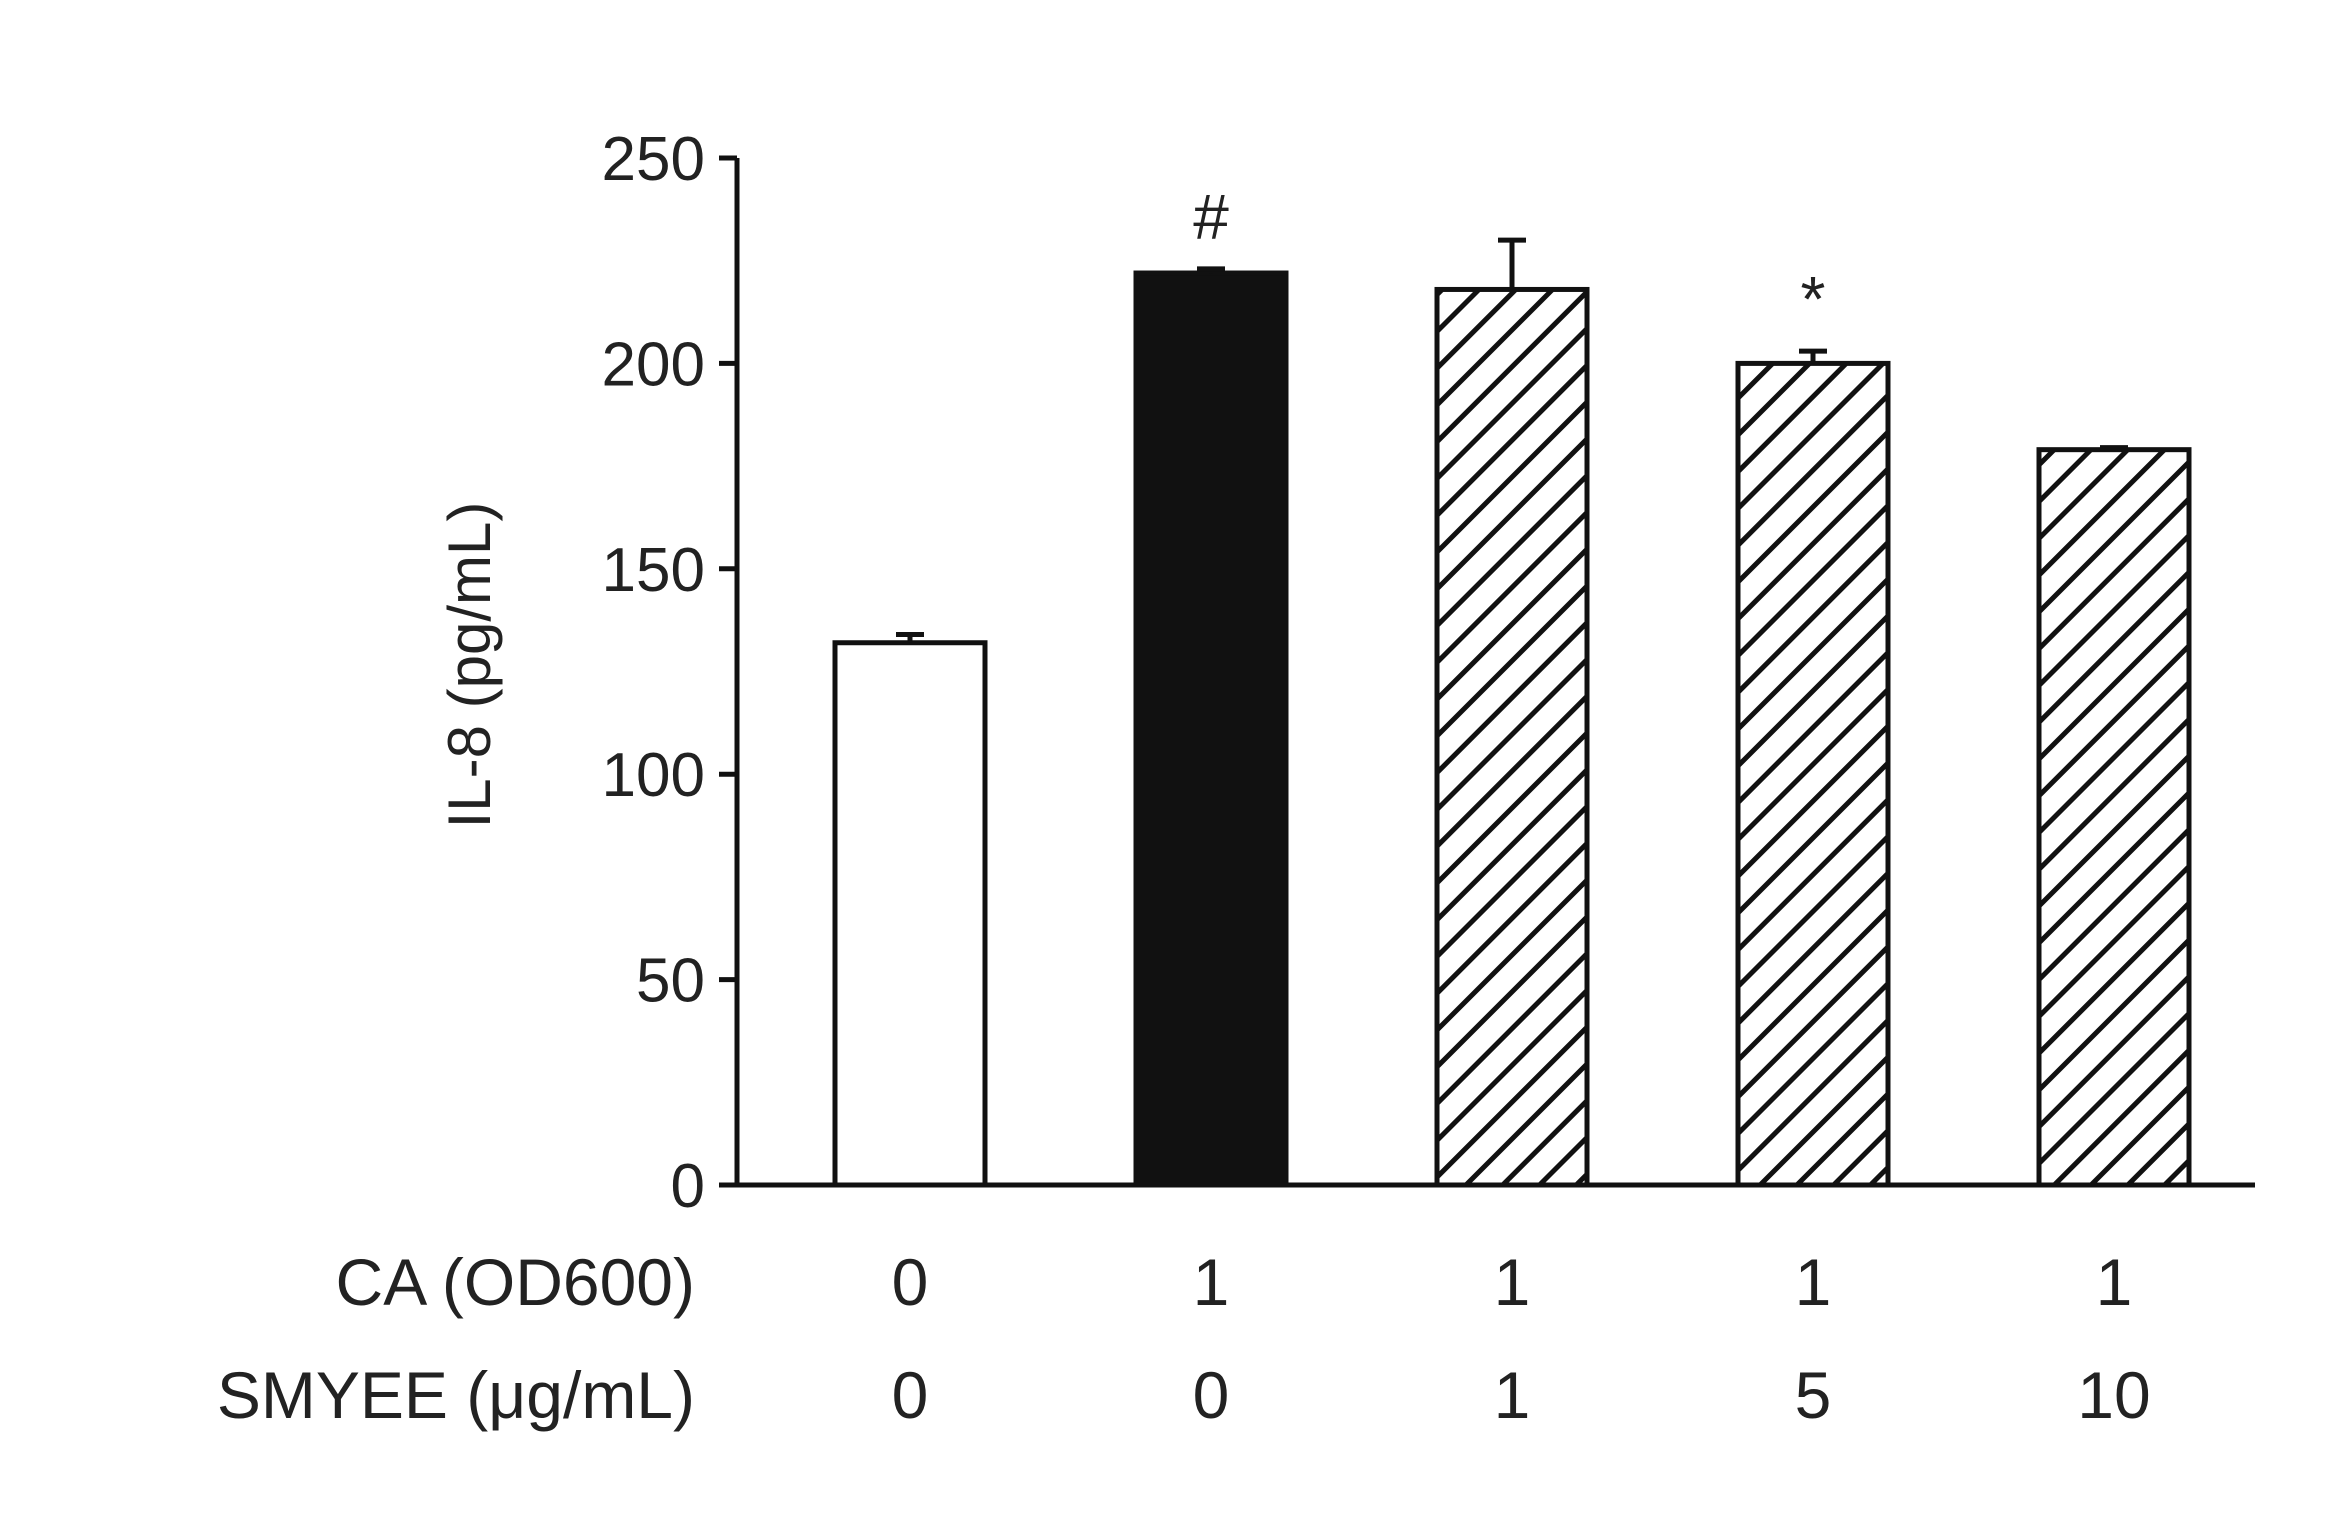 The height and width of the screenshot is (1528, 2328). What do you see at coordinates (1813, 299) in the screenshot?
I see `significance-marker: *` at bounding box center [1813, 299].